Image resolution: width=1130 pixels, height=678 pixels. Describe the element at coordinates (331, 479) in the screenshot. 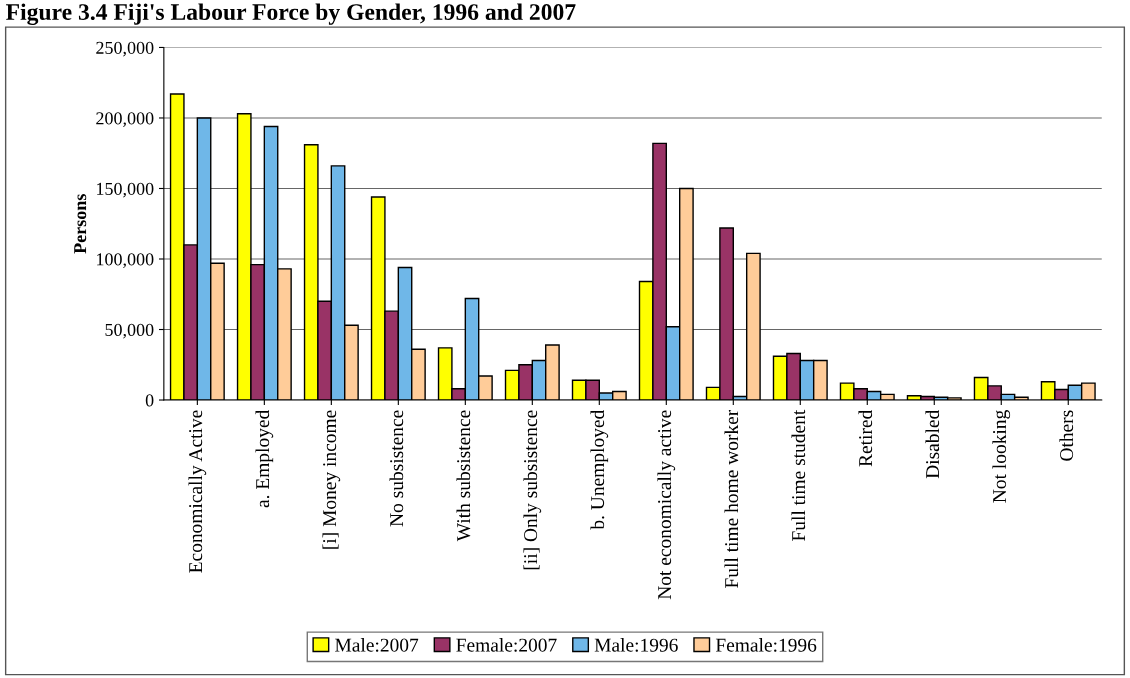

I see `x-tick-label: [i] Money income` at that location.